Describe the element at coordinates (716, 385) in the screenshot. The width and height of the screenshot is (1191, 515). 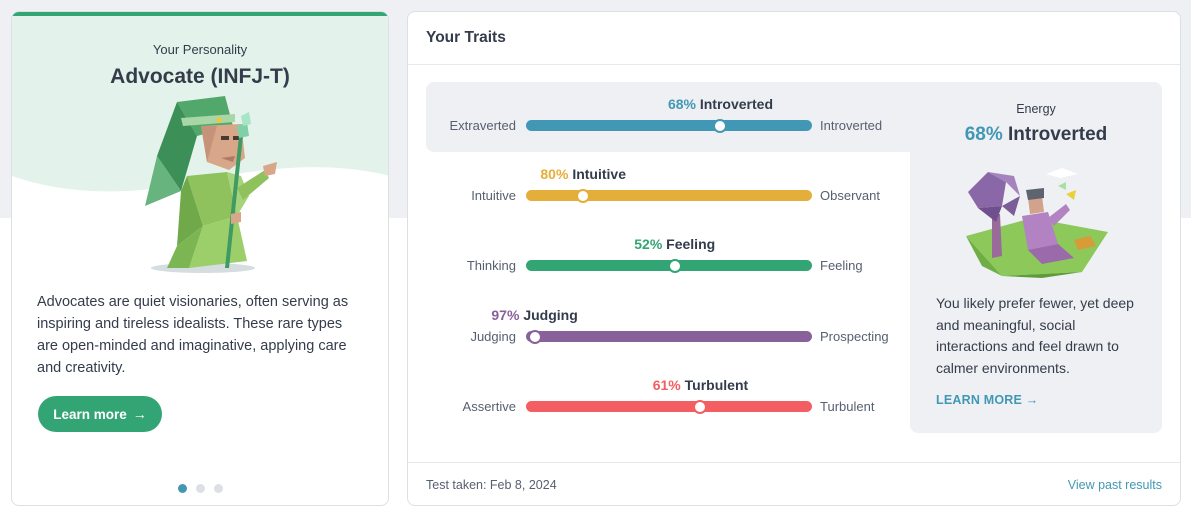
I see `trait-result-label: Turbulent` at that location.